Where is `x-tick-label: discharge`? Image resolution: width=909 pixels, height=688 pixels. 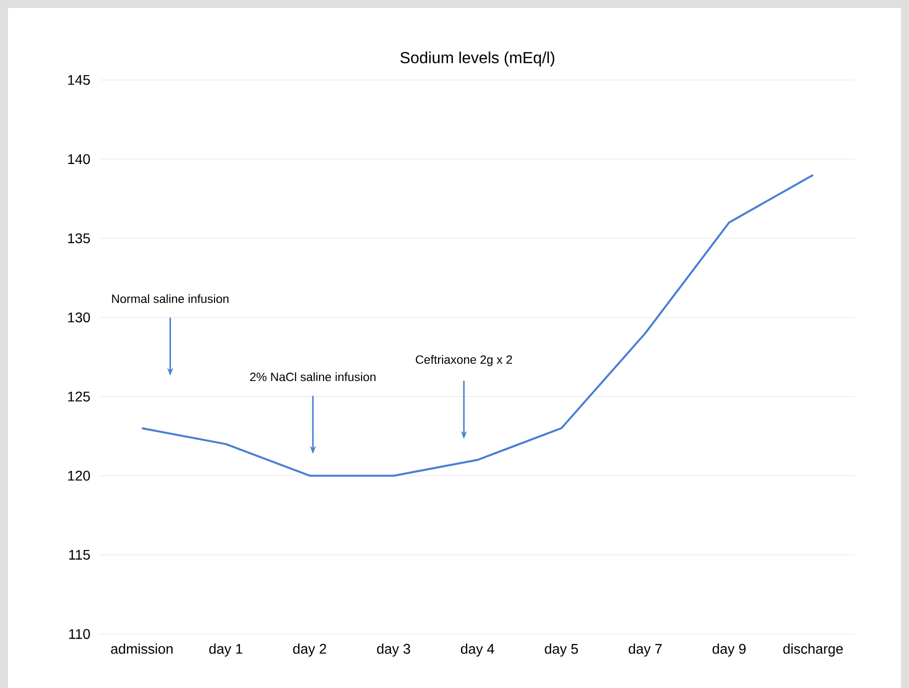 x-tick-label: discharge is located at coordinates (813, 650).